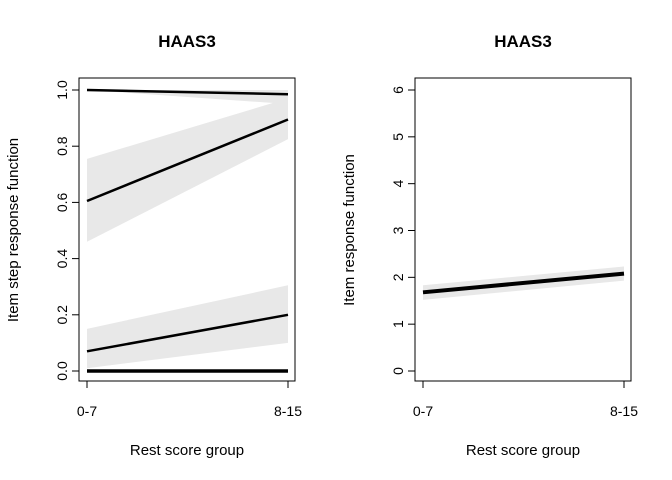 This screenshot has width=672, height=480. Describe the element at coordinates (62, 259) in the screenshot. I see `y-tick-label: 0.4` at that location.